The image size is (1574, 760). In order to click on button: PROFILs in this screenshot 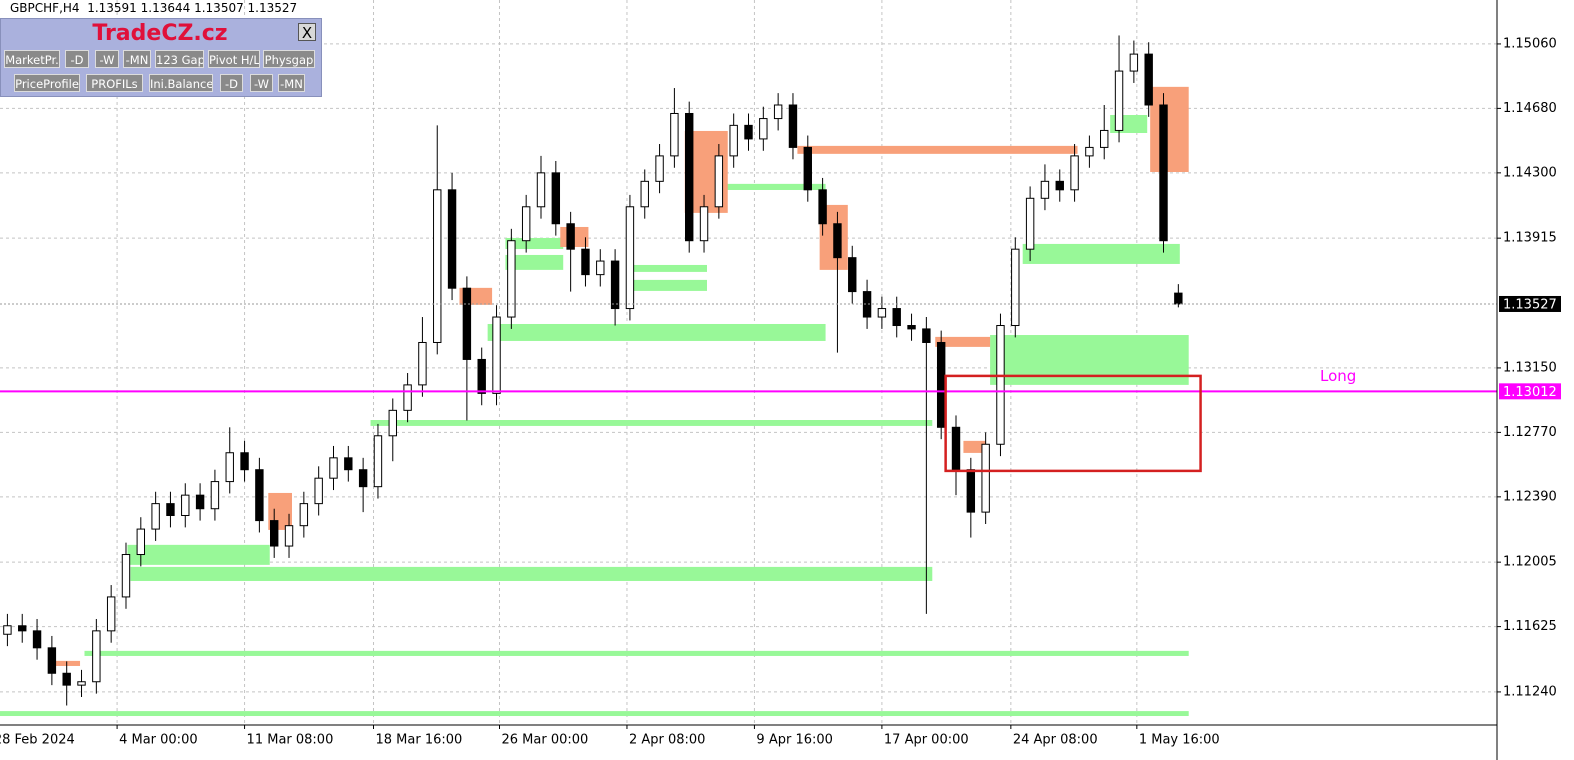, I will do `click(114, 83)`.